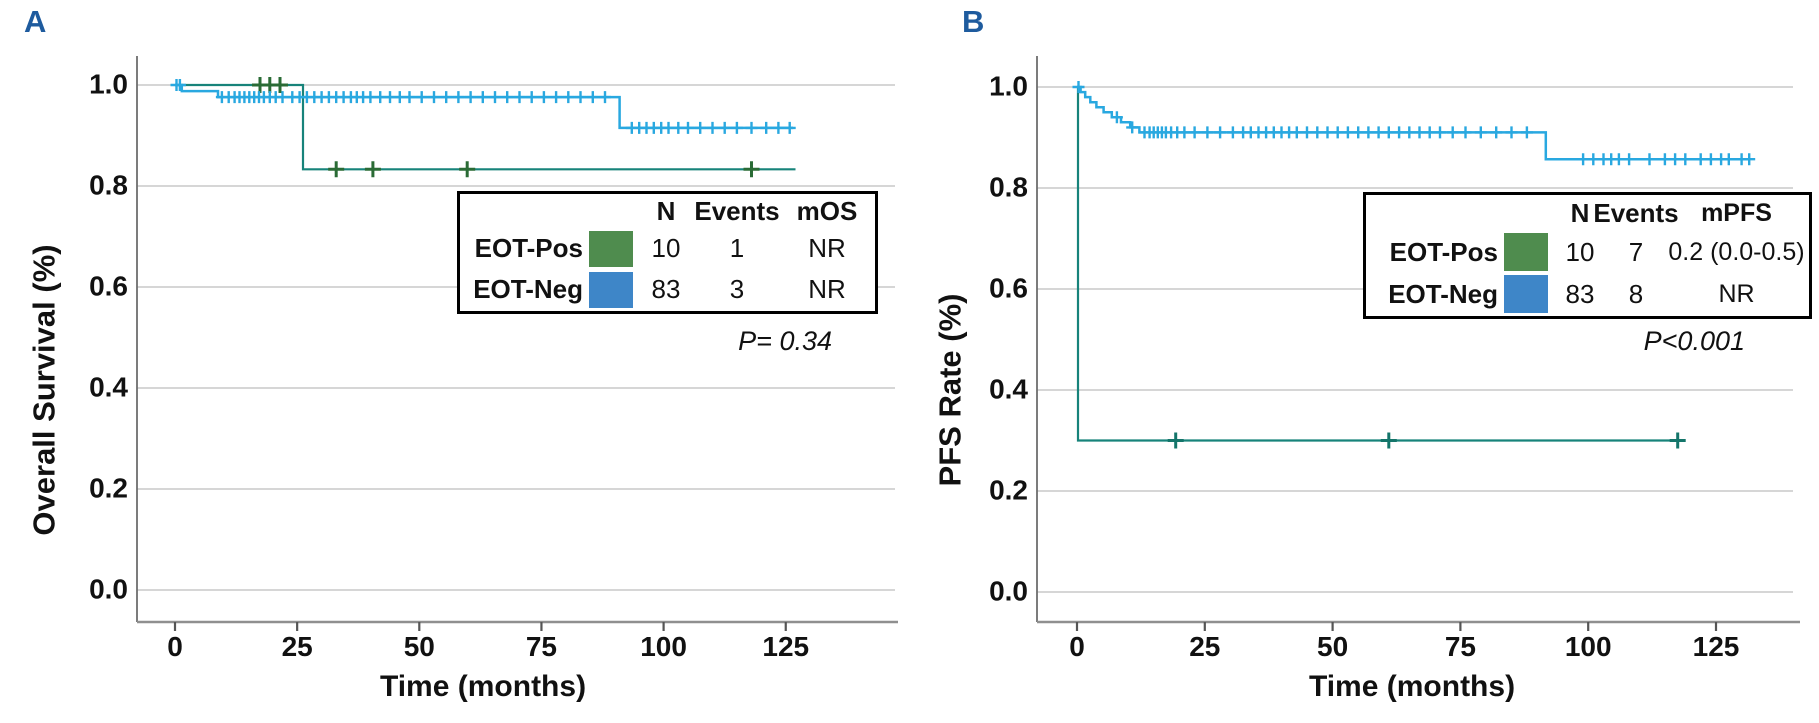 This screenshot has width=1819, height=723. Describe the element at coordinates (44, 390) in the screenshot. I see `y-axis-title-overall-survival: Overall Survival (%)` at that location.